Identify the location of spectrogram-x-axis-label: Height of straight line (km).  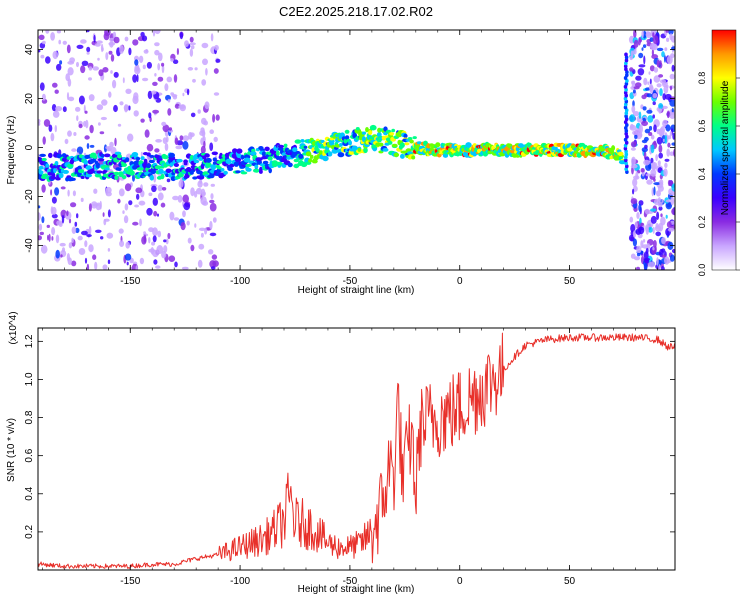
(356, 290).